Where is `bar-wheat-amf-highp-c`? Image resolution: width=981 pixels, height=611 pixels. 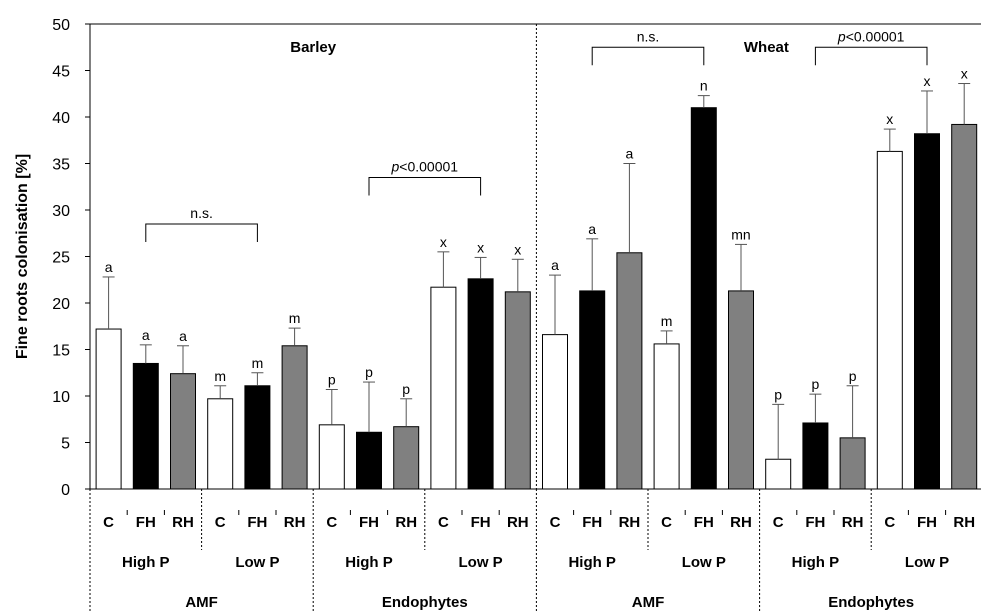
bar-wheat-amf-highp-c is located at coordinates (555, 412).